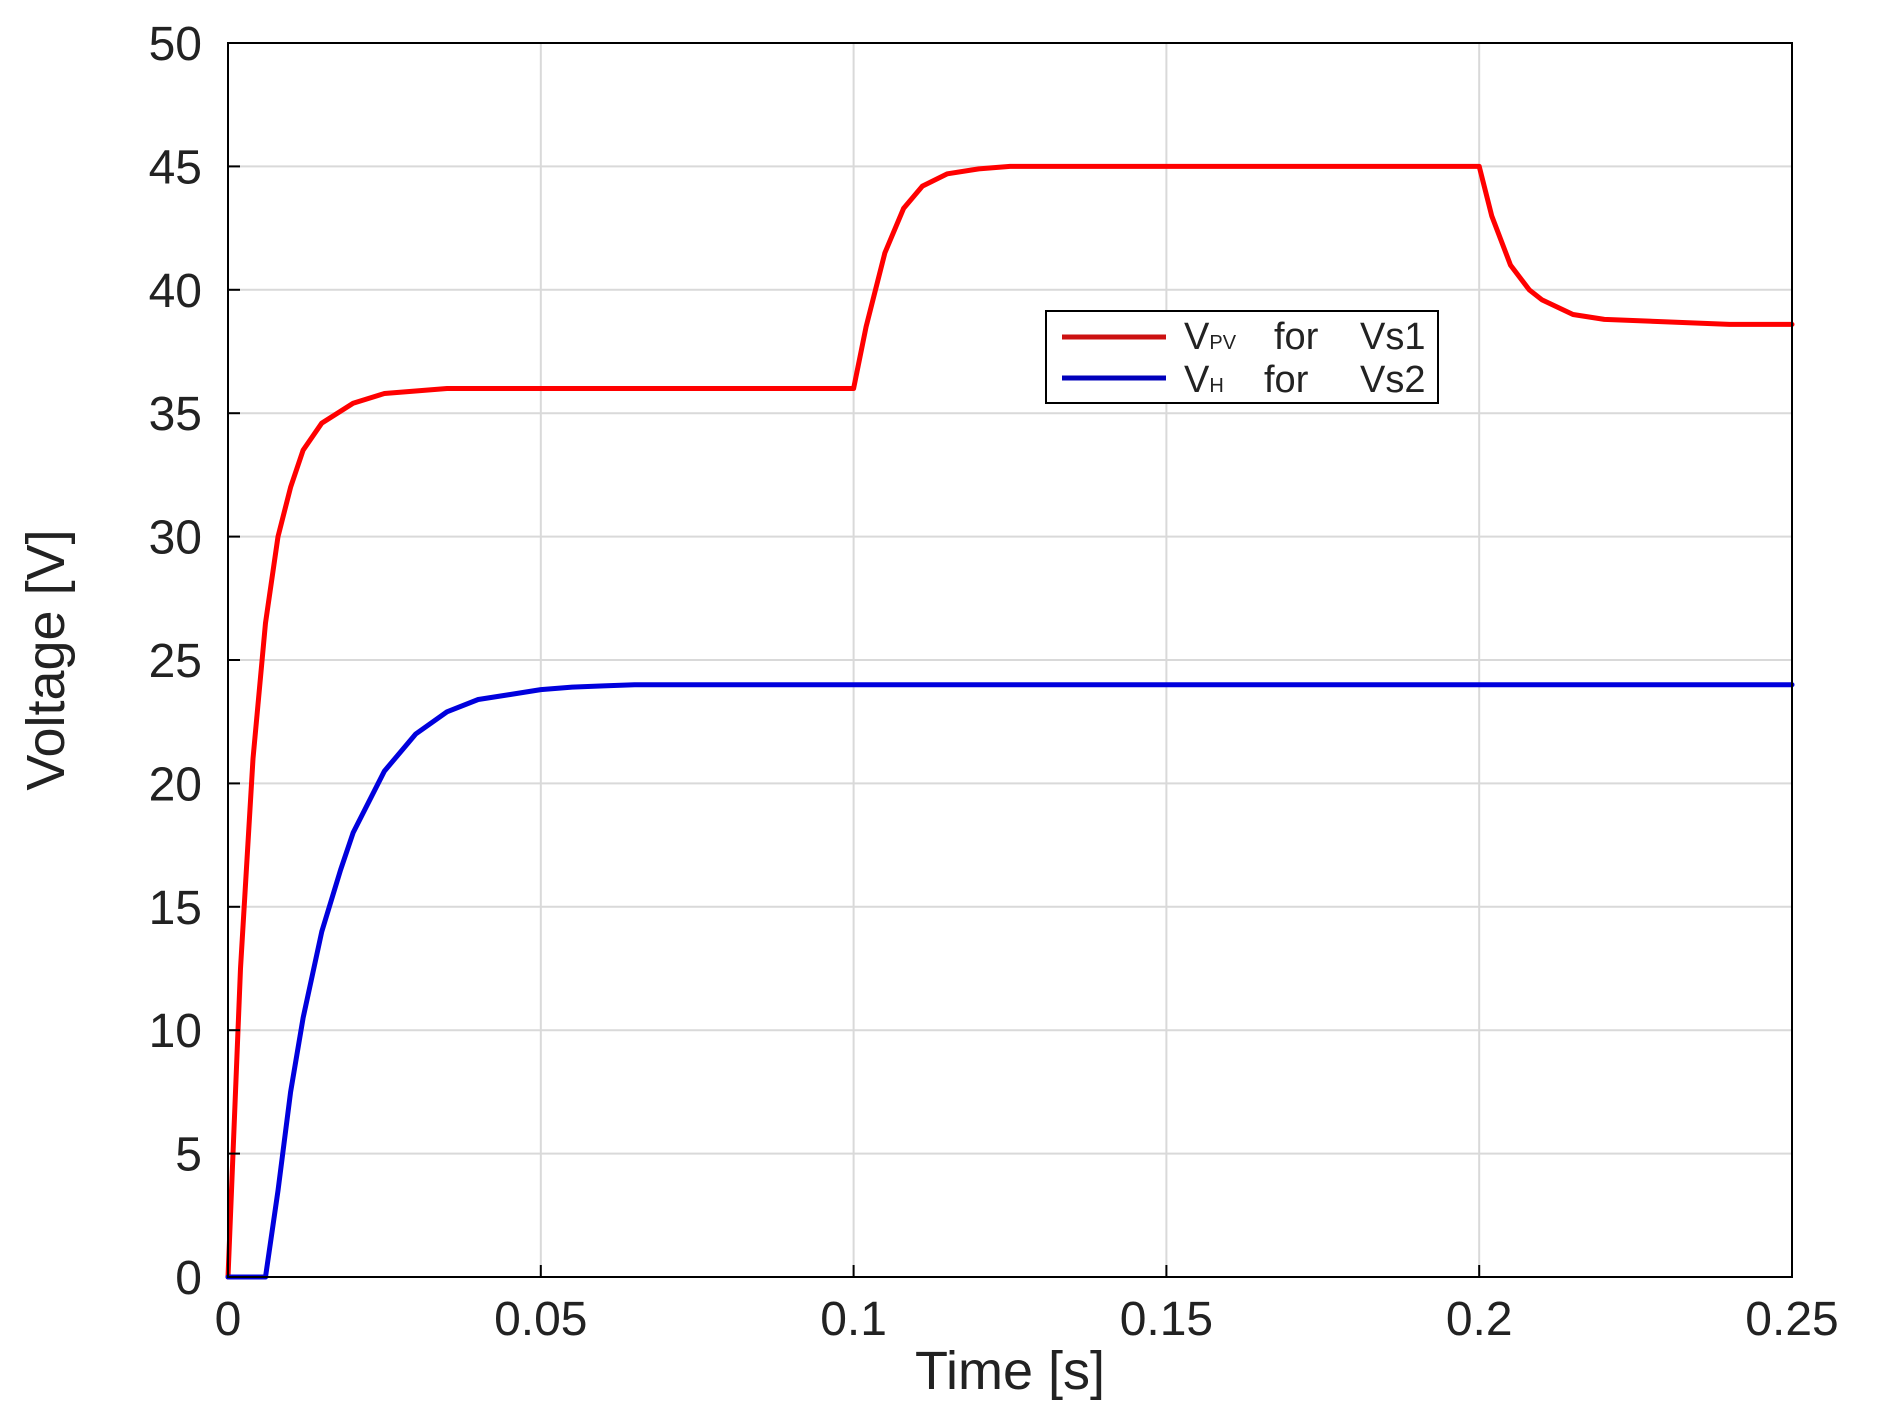 This screenshot has height=1423, width=1884. What do you see at coordinates (175, 167) in the screenshot?
I see `y-tick-label: 45` at bounding box center [175, 167].